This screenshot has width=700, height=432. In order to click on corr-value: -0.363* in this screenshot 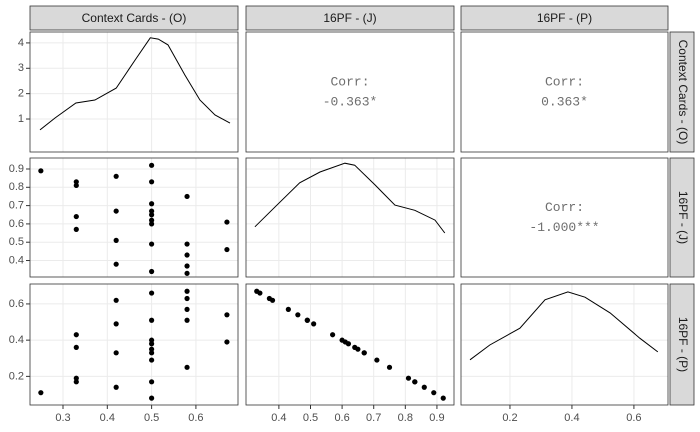, I will do `click(350, 101)`.